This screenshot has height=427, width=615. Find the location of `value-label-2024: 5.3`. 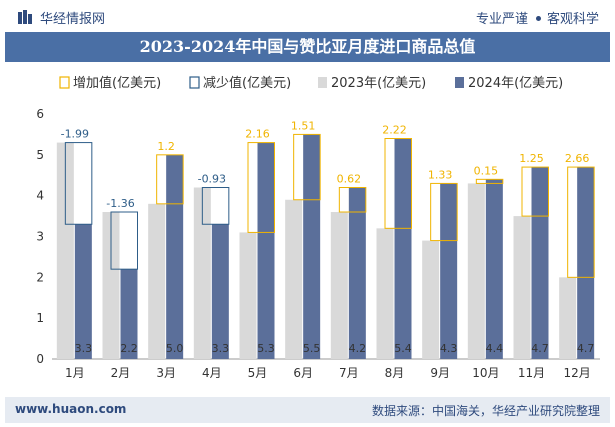

value-label-2024: 5.3 is located at coordinates (266, 348).